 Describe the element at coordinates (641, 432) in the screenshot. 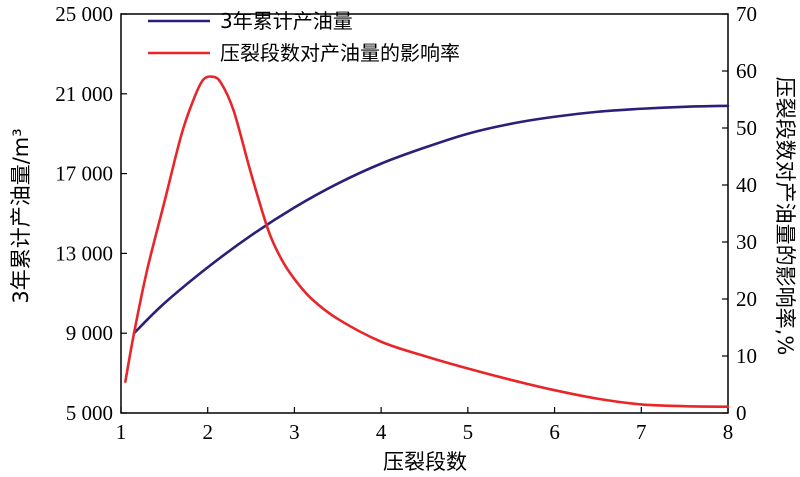

I see `x-tick-label: 7` at that location.